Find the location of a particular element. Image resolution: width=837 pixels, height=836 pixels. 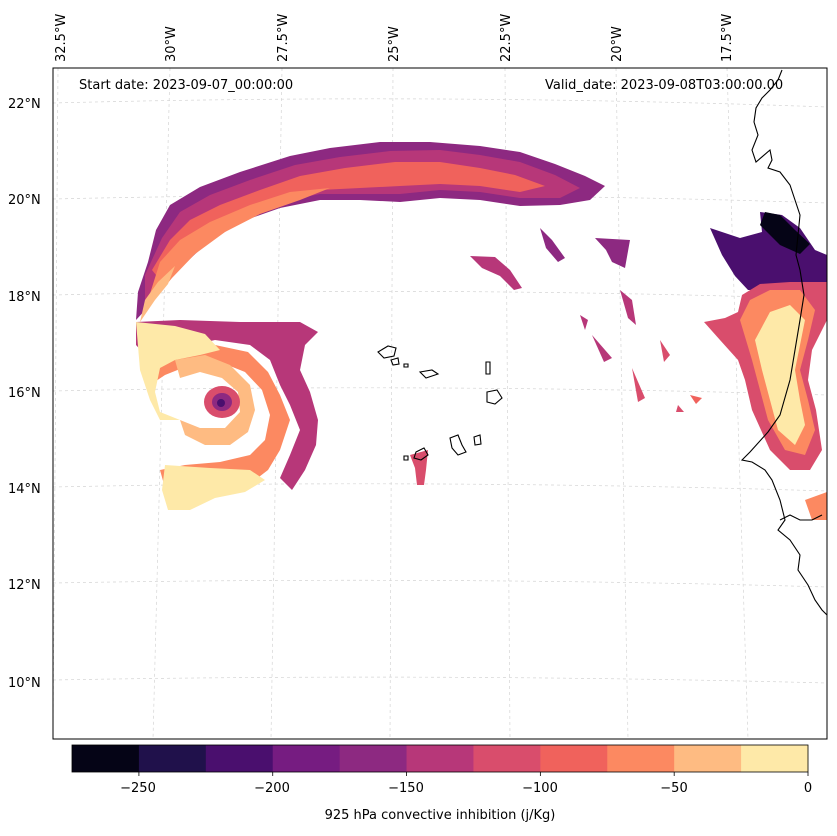

island-brava is located at coordinates (406, 458).